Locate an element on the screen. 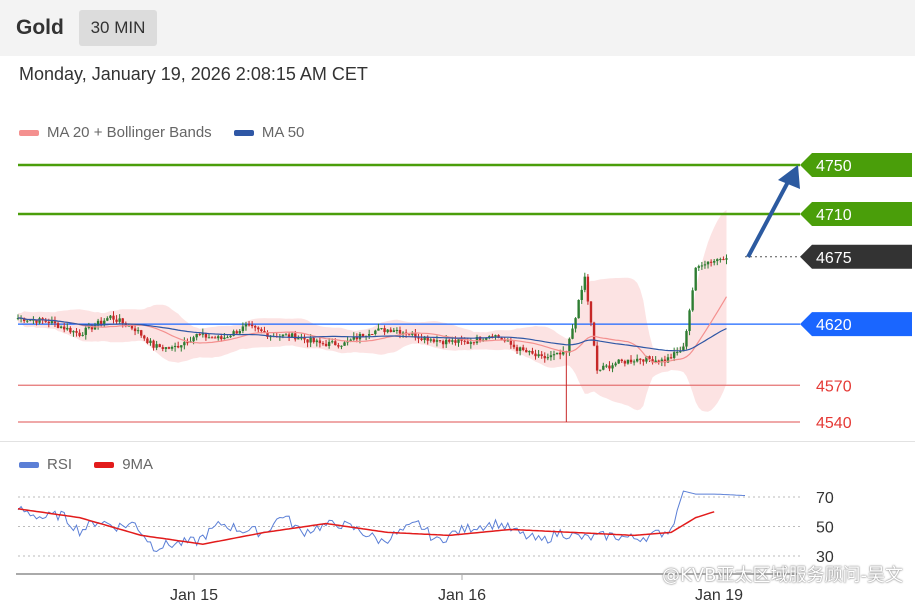  legend-swatch-rsi is located at coordinates (29, 465).